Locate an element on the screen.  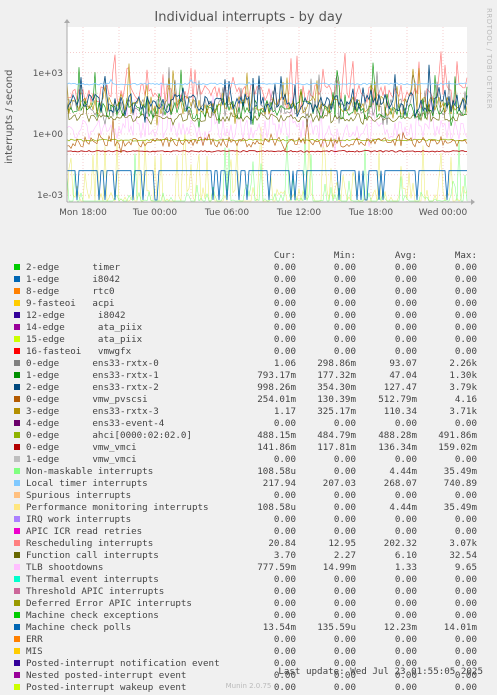
legend-row: 14-edge ata_piix 0.00 0.00 0.00 0.00 is located at coordinates (249, 328).